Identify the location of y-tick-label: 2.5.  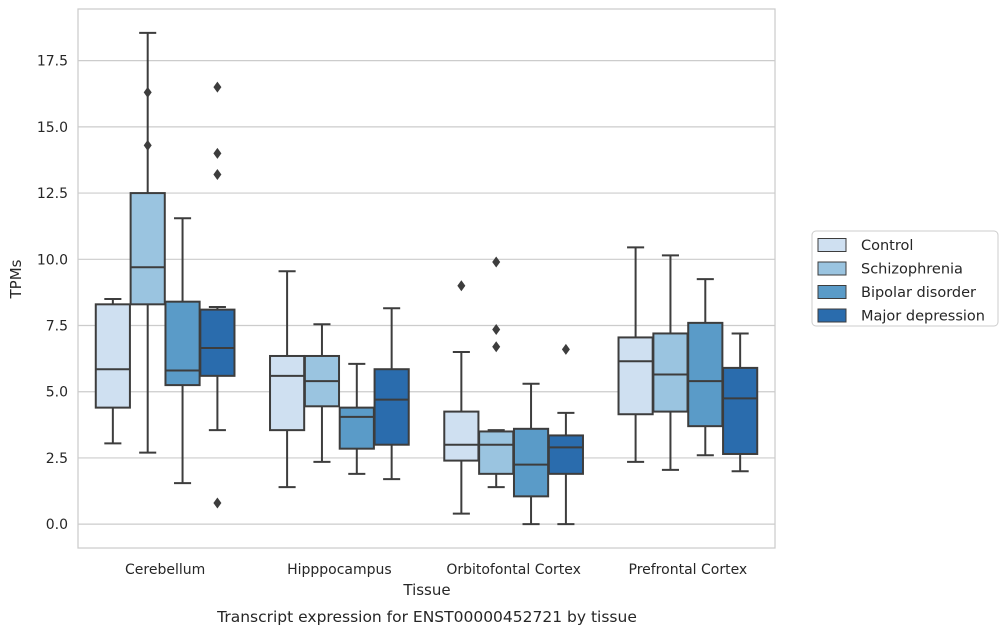
(57, 459).